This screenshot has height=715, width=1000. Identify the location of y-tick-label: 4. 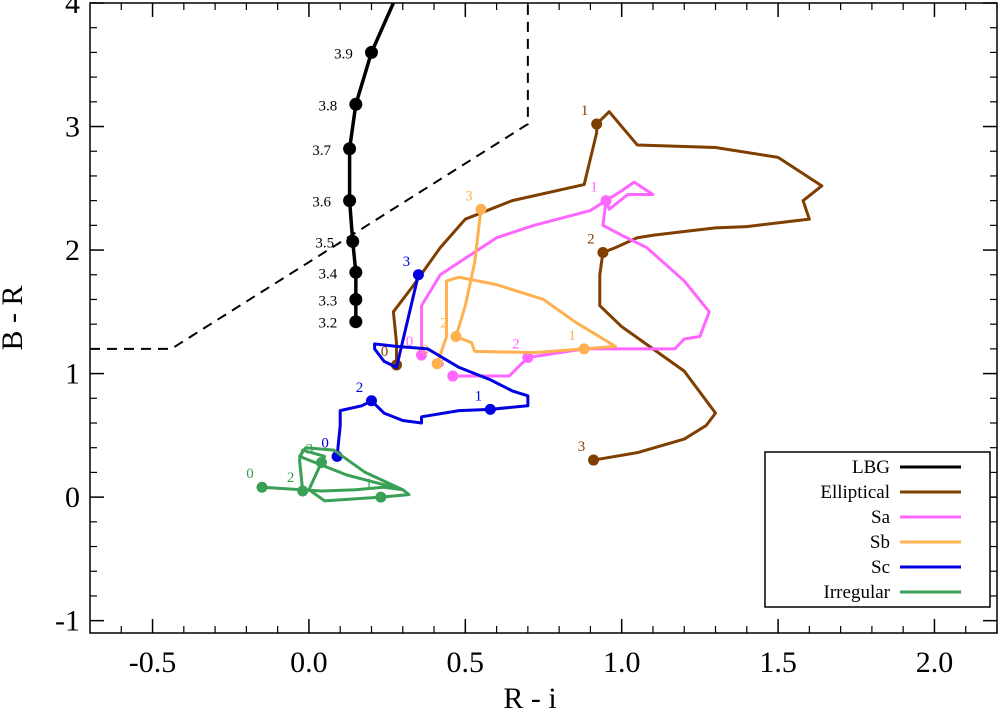
(72, 10).